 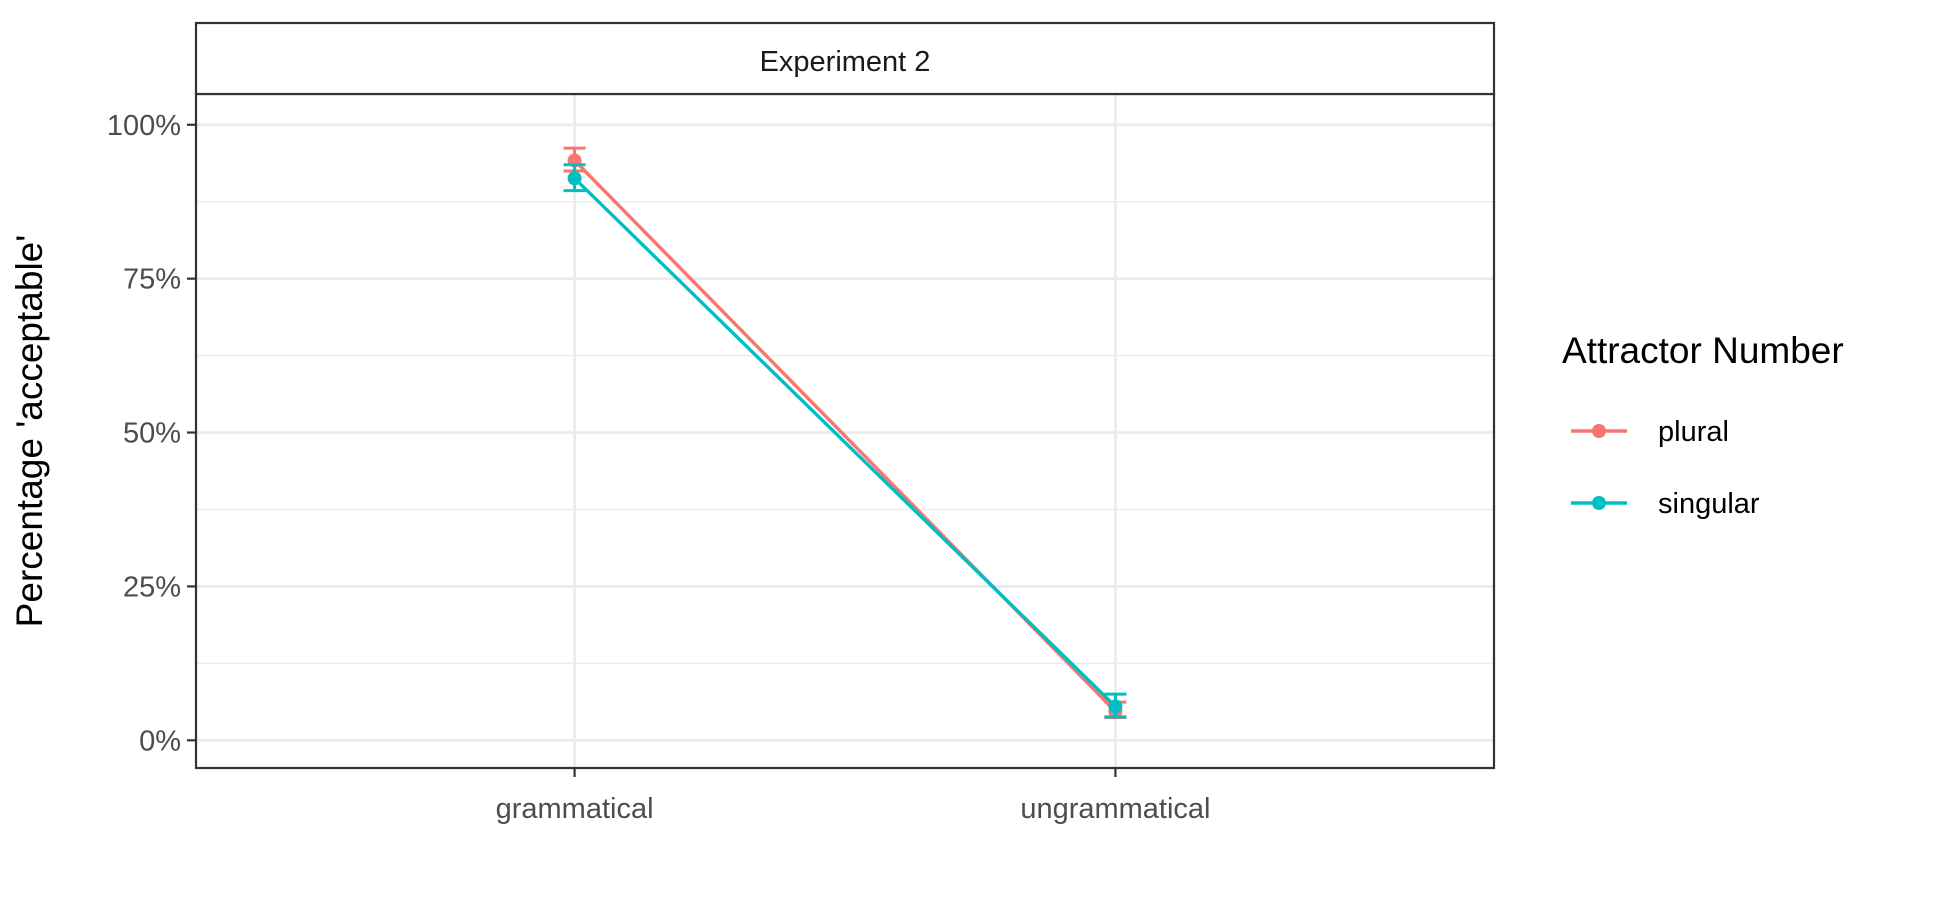 I want to click on legend-title: Attractor Number, so click(x=1703, y=350).